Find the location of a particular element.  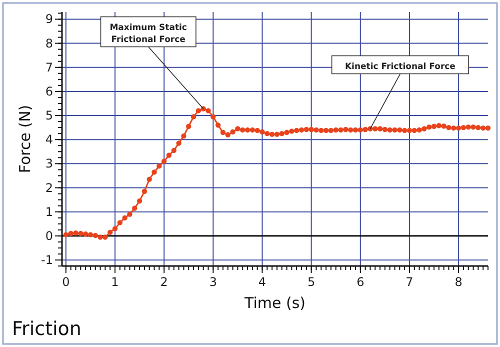

x-tick-label: 8 is located at coordinates (458, 282).